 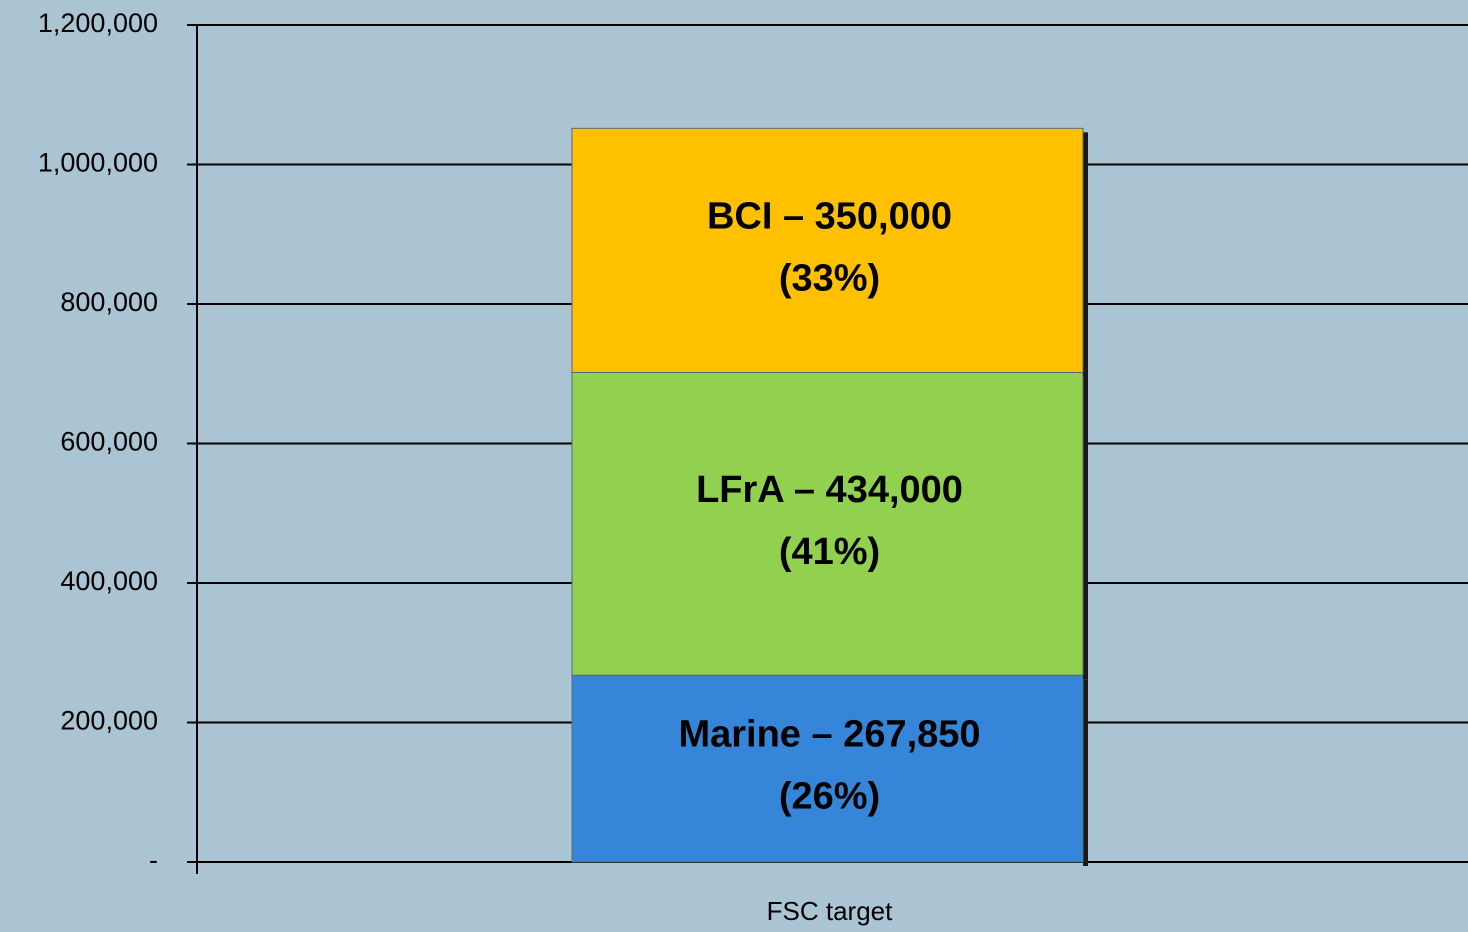 I want to click on y-tick-label: 400,000, so click(x=109, y=581).